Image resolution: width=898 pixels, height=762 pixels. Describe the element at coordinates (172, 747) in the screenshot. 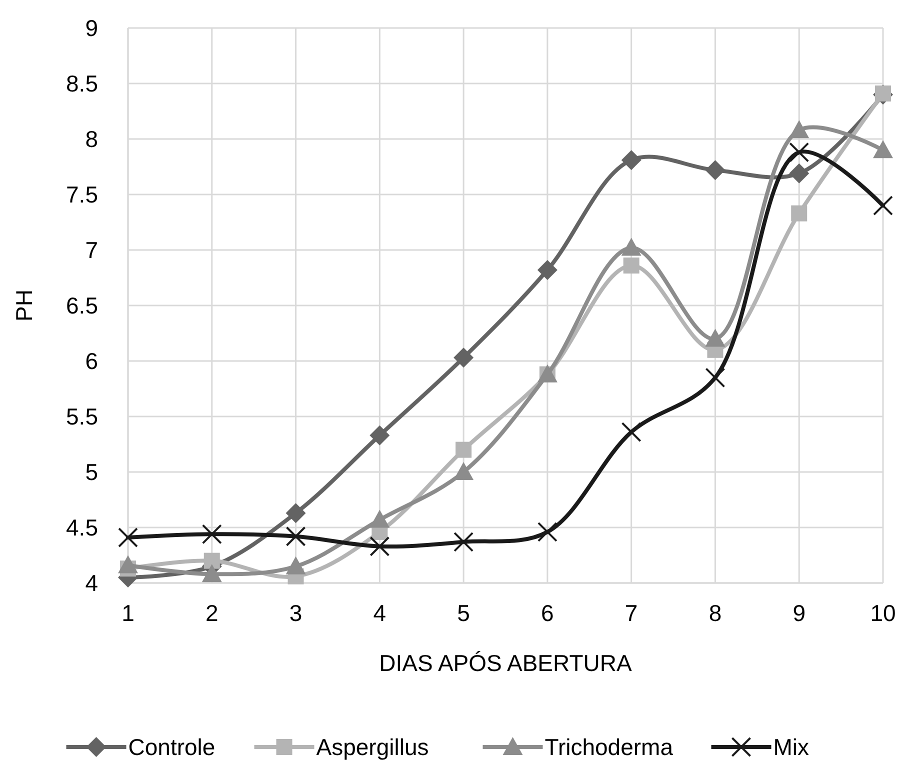

I see `legend-label: Controle` at that location.